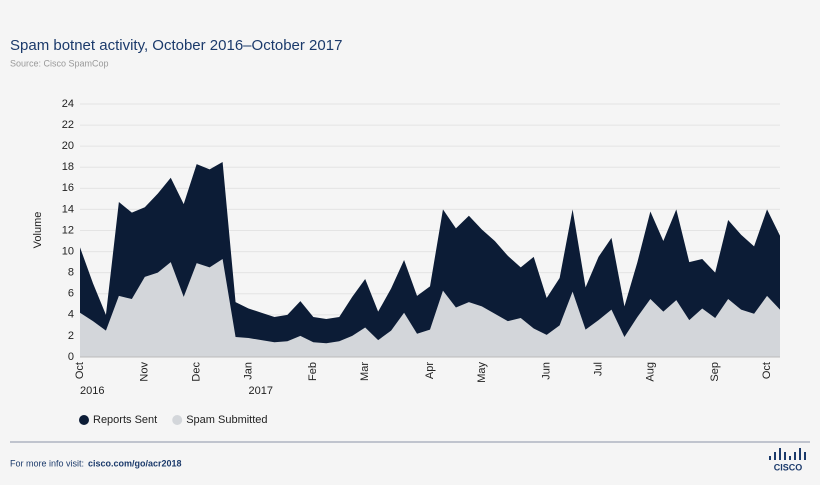  What do you see at coordinates (430, 370) in the screenshot?
I see `x-tick-label: Apr` at bounding box center [430, 370].